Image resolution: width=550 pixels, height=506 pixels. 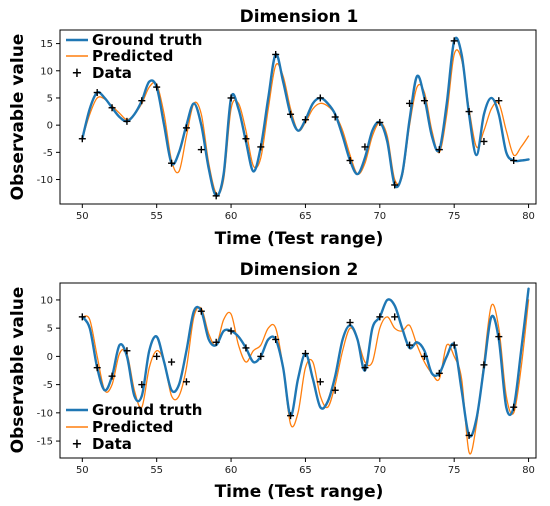 What do you see at coordinates (45, 442) in the screenshot?
I see `y-tick-label: -15` at bounding box center [45, 442].